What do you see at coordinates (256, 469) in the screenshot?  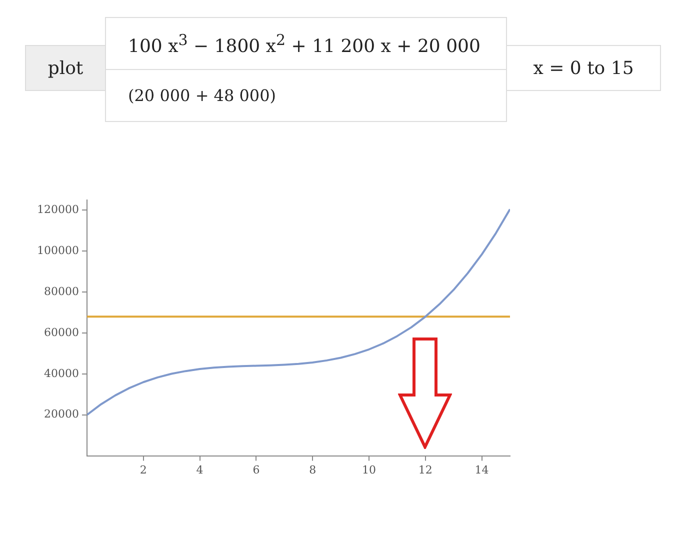 I see `x-tick-label: 6` at bounding box center [256, 469].